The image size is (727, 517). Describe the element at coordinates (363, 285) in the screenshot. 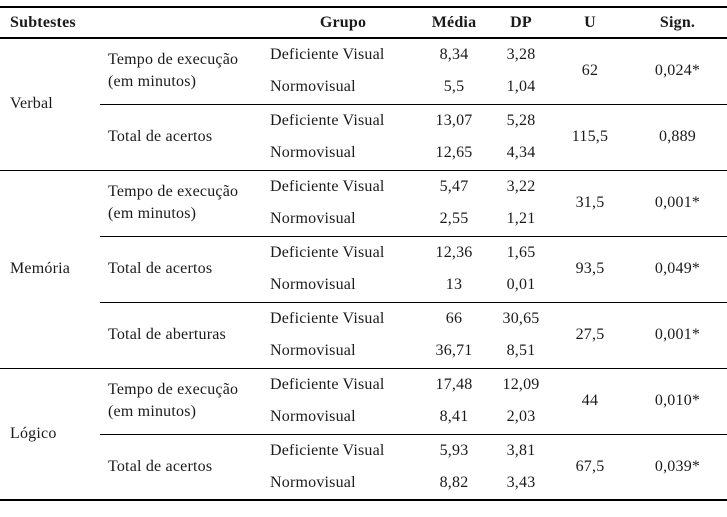

I see `table-row: Normovisual 13 0,01` at that location.